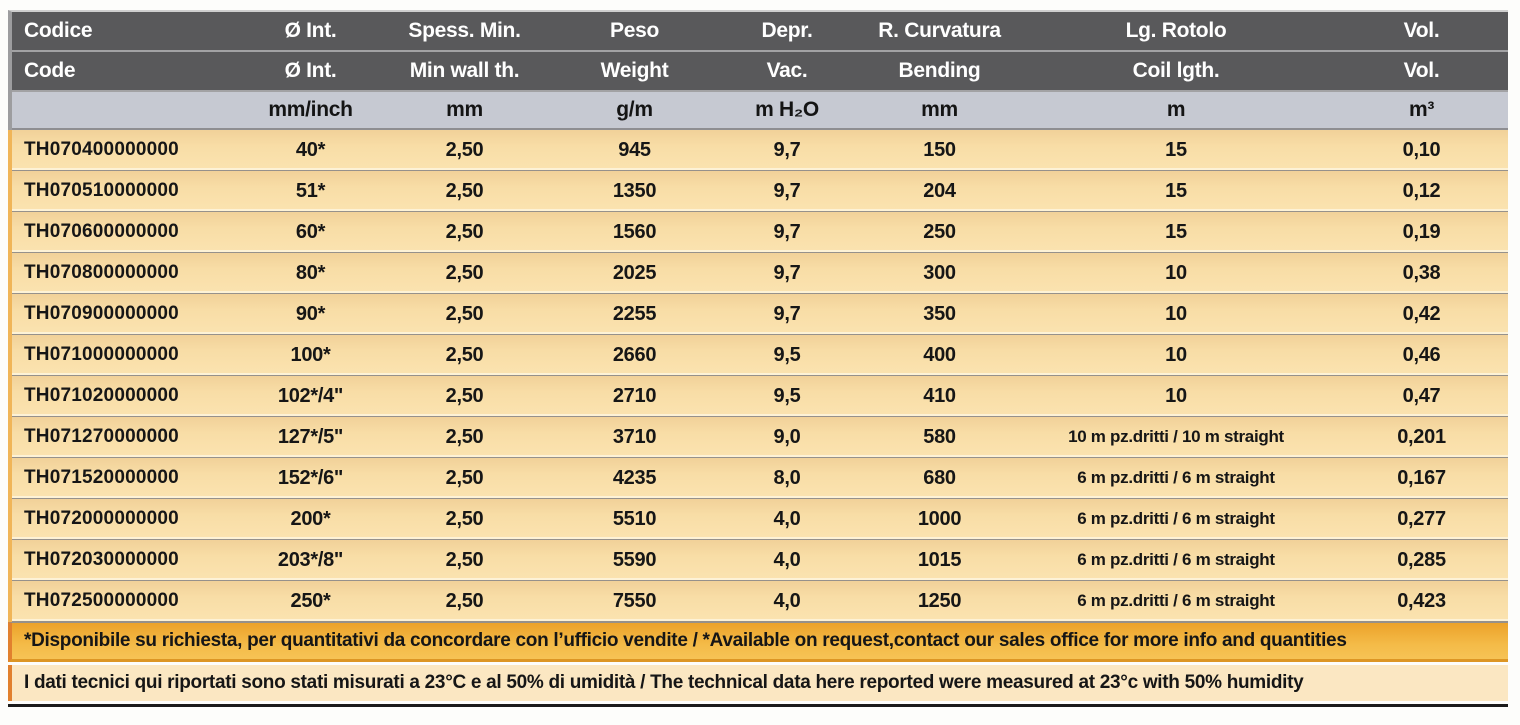  Describe the element at coordinates (101, 436) in the screenshot. I see `cell-code: TH071270000000` at that location.